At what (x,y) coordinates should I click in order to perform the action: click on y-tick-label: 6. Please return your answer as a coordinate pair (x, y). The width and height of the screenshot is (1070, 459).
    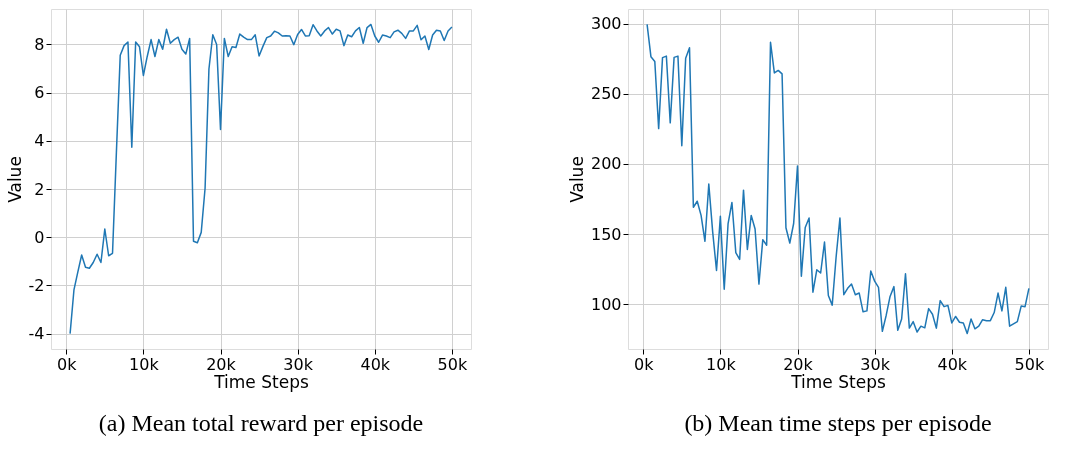
    Looking at the image, I should click on (39, 93).